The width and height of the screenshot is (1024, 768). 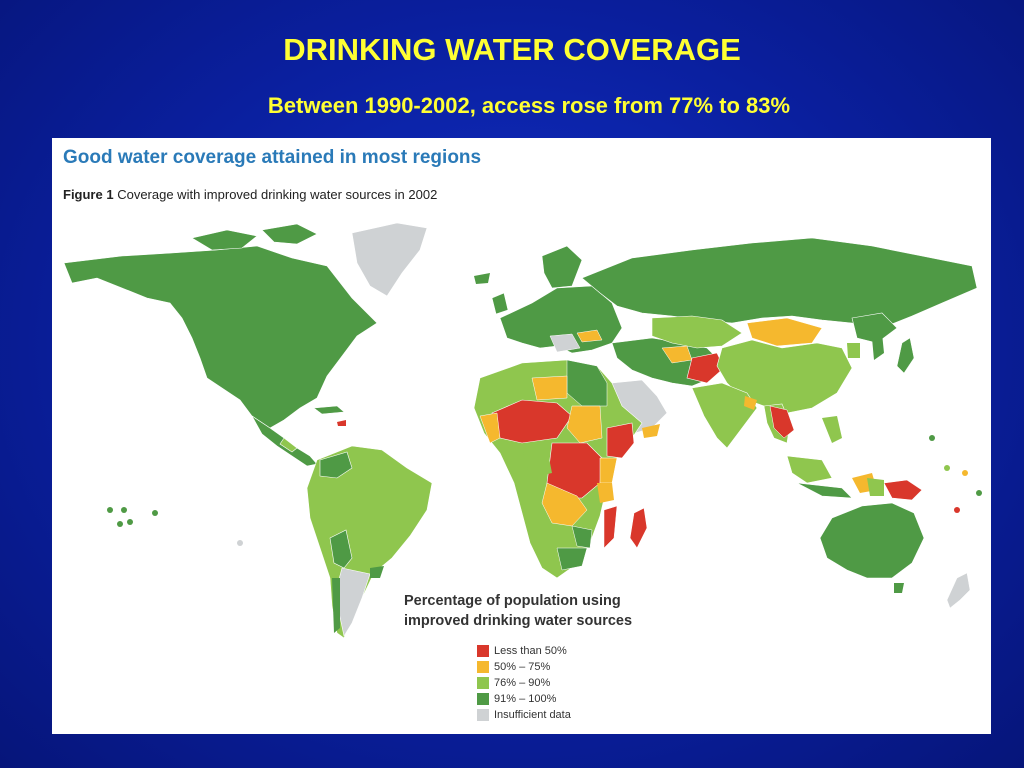 I want to click on north-america, so click(x=220, y=337).